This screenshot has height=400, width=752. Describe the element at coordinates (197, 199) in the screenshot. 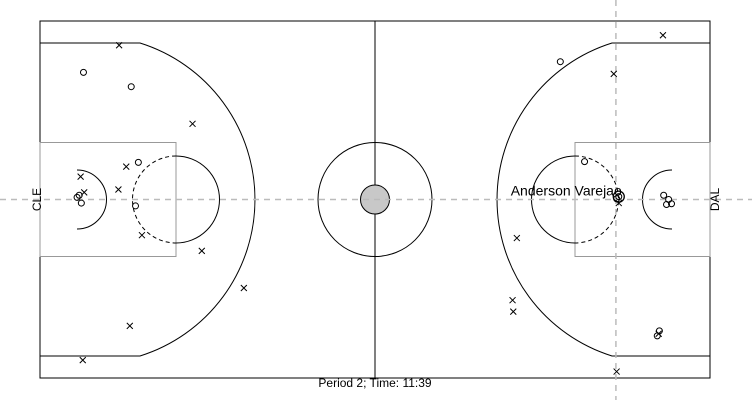

I see `left-free-throw-circle-solid` at that location.